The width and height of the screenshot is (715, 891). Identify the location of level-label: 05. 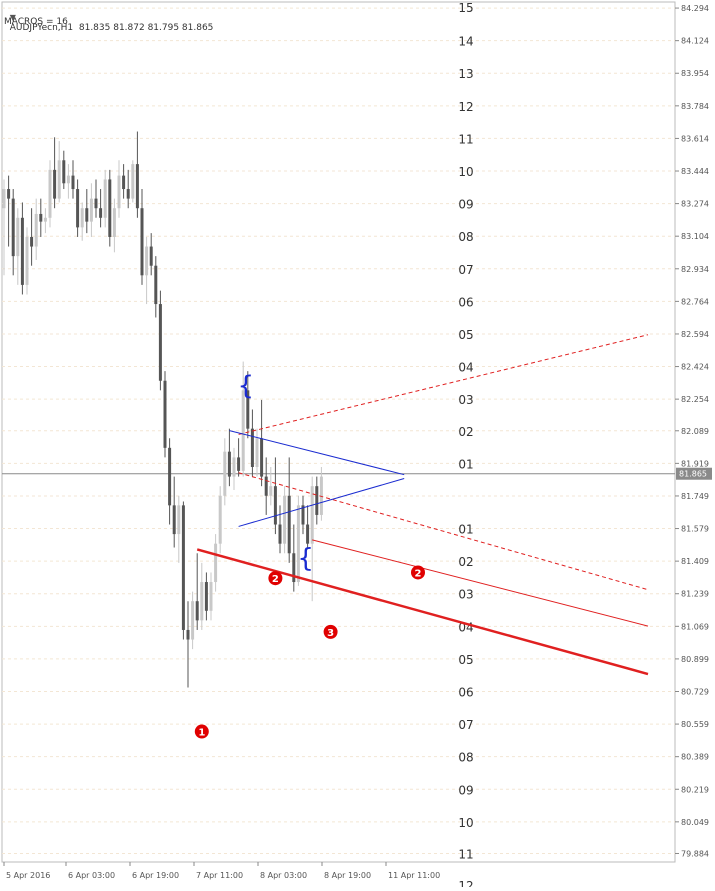
(465, 660).